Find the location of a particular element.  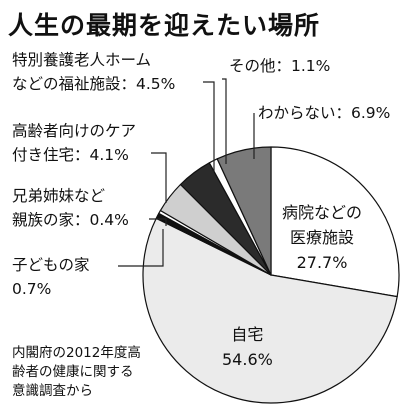

label-home: 自宅 54.6% is located at coordinates (247, 347).